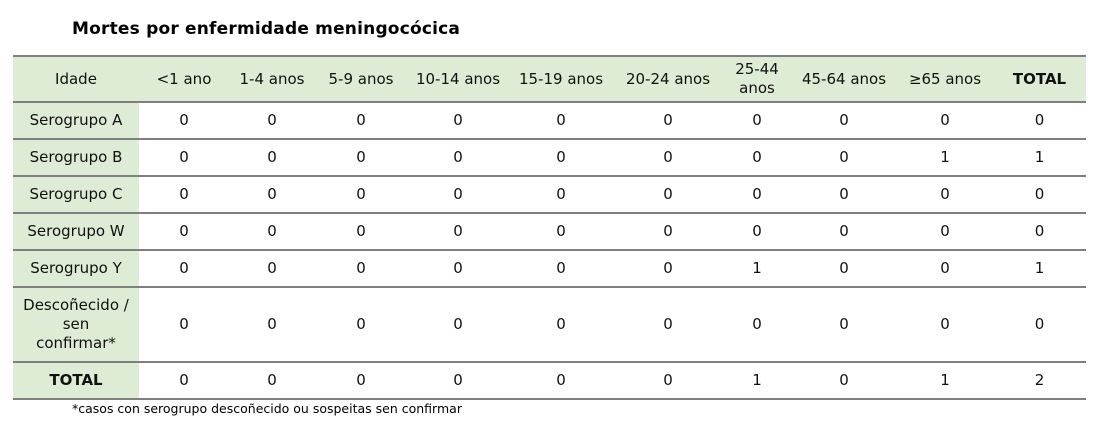 This screenshot has height=427, width=1110. What do you see at coordinates (272, 79) in the screenshot?
I see `col-header-1-4-anos: 1-4 anos` at bounding box center [272, 79].